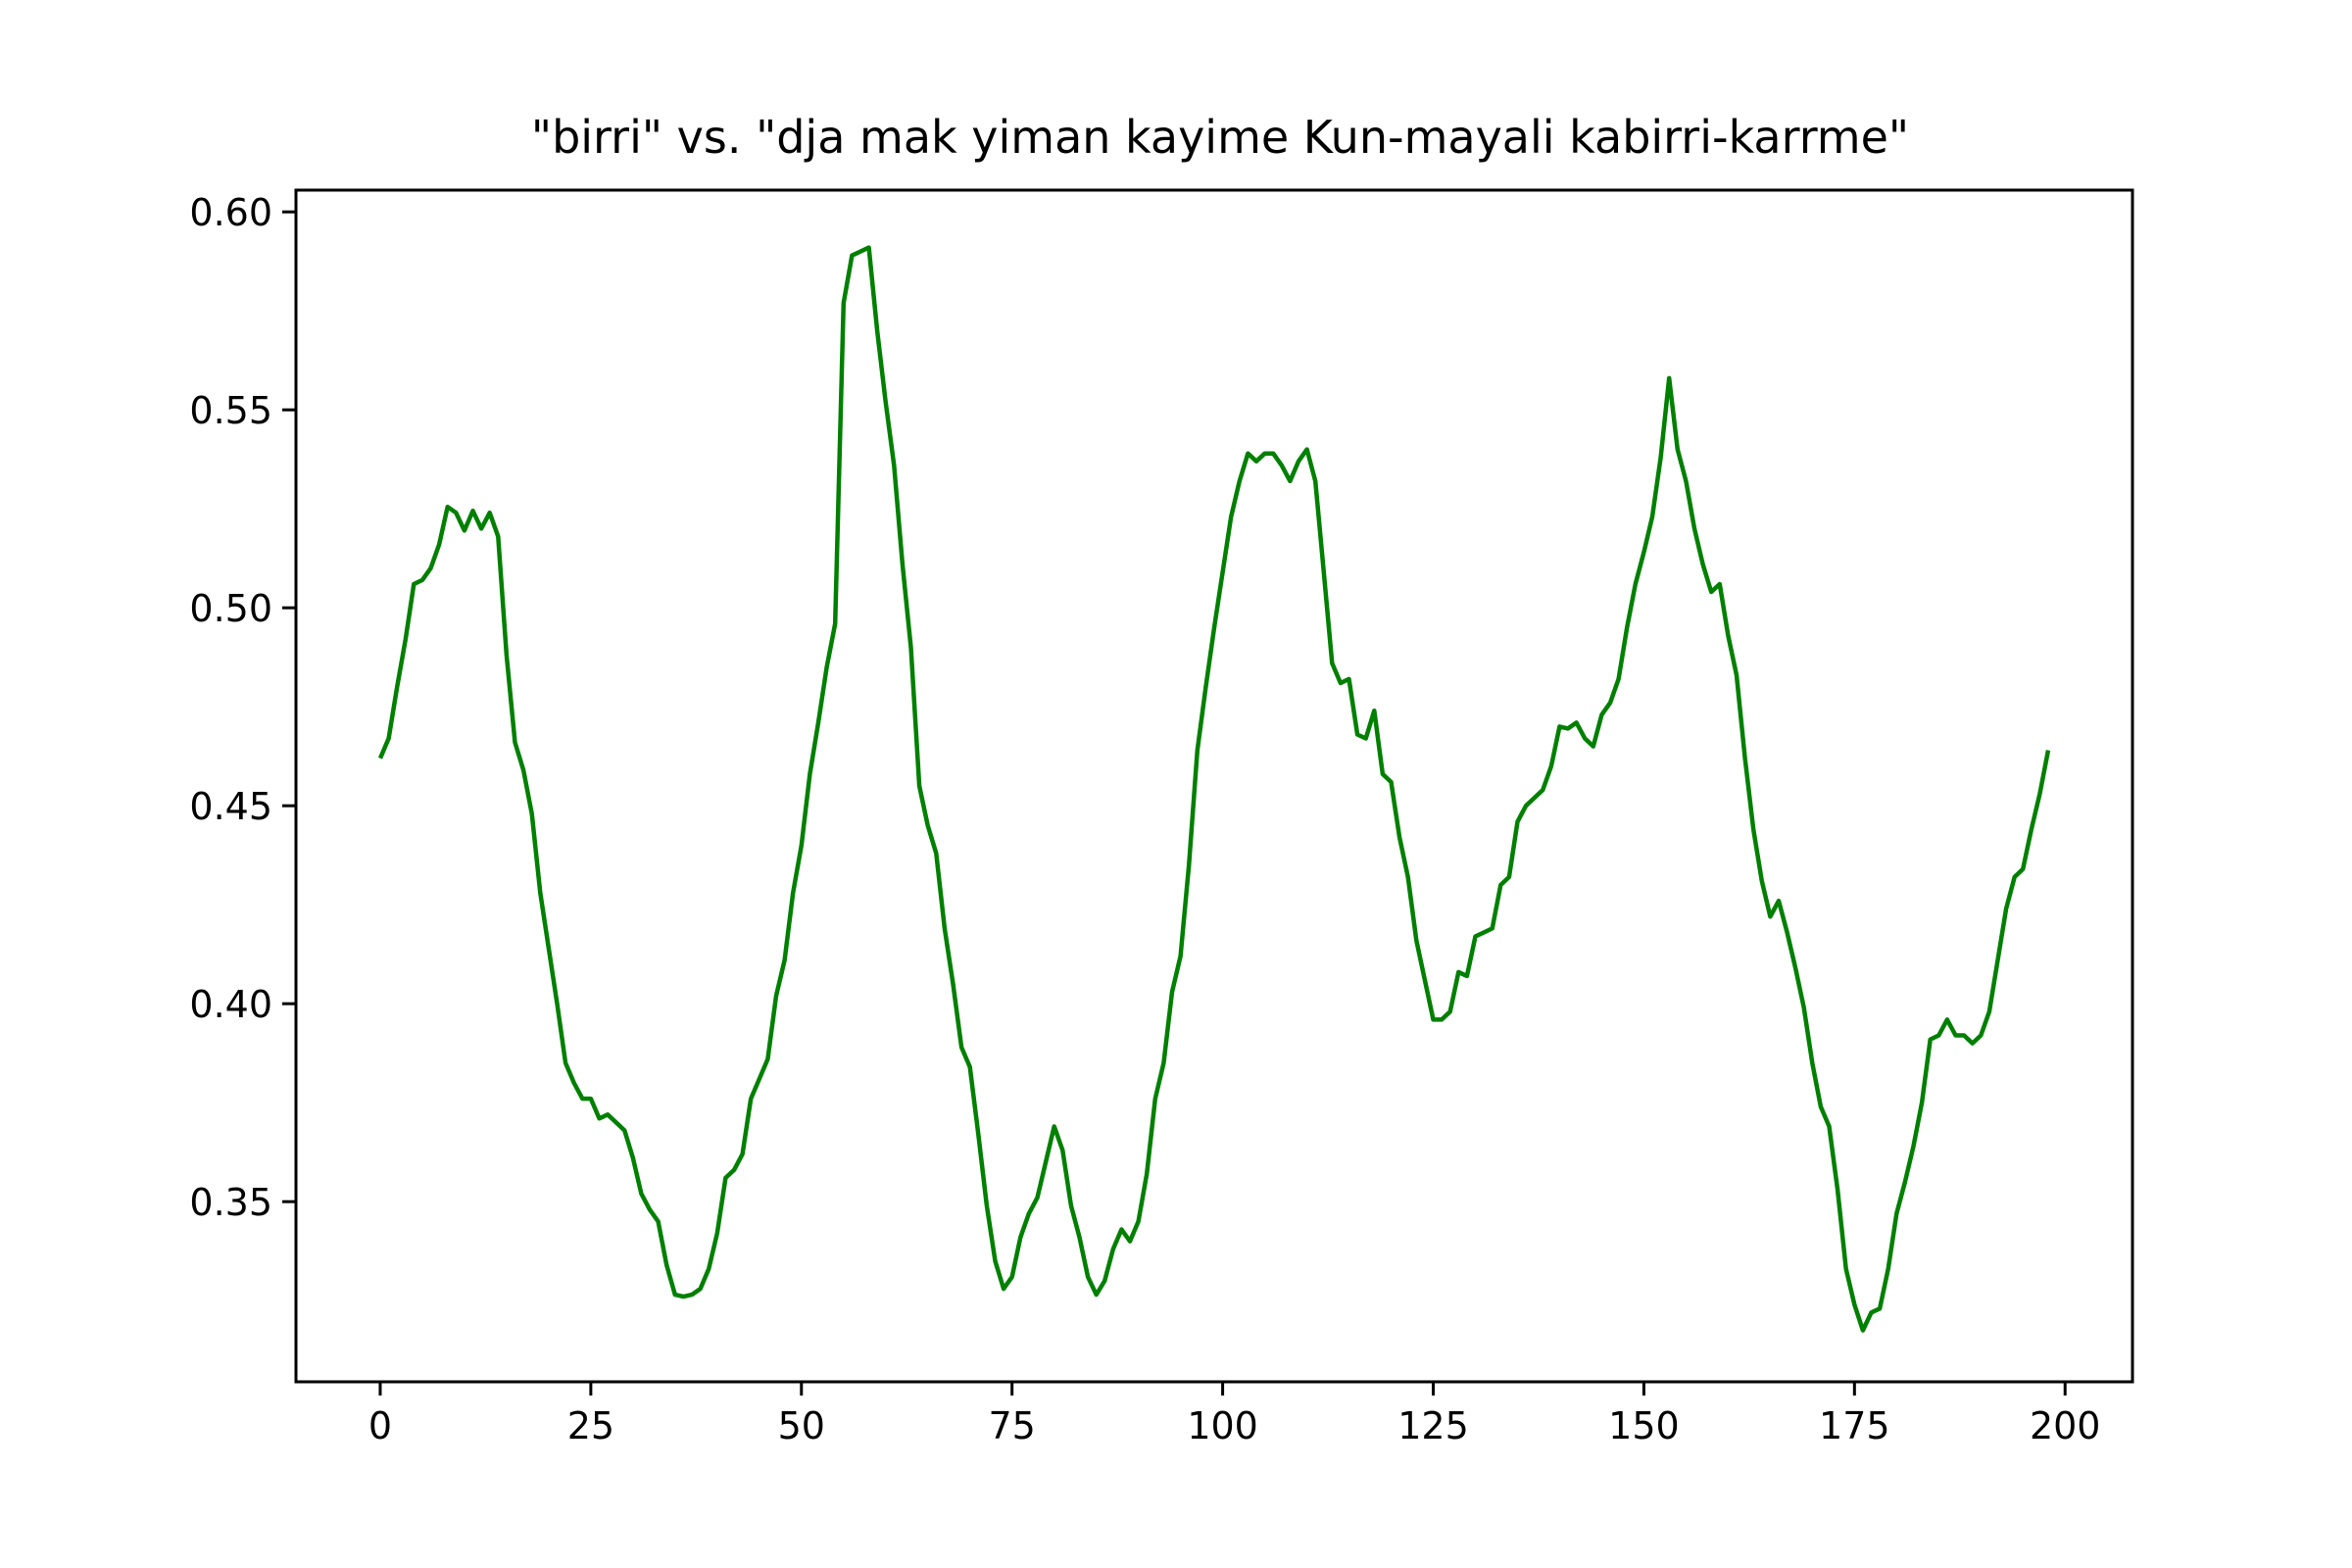  Describe the element at coordinates (590, 1425) in the screenshot. I see `x-tick-label-25: 25` at that location.